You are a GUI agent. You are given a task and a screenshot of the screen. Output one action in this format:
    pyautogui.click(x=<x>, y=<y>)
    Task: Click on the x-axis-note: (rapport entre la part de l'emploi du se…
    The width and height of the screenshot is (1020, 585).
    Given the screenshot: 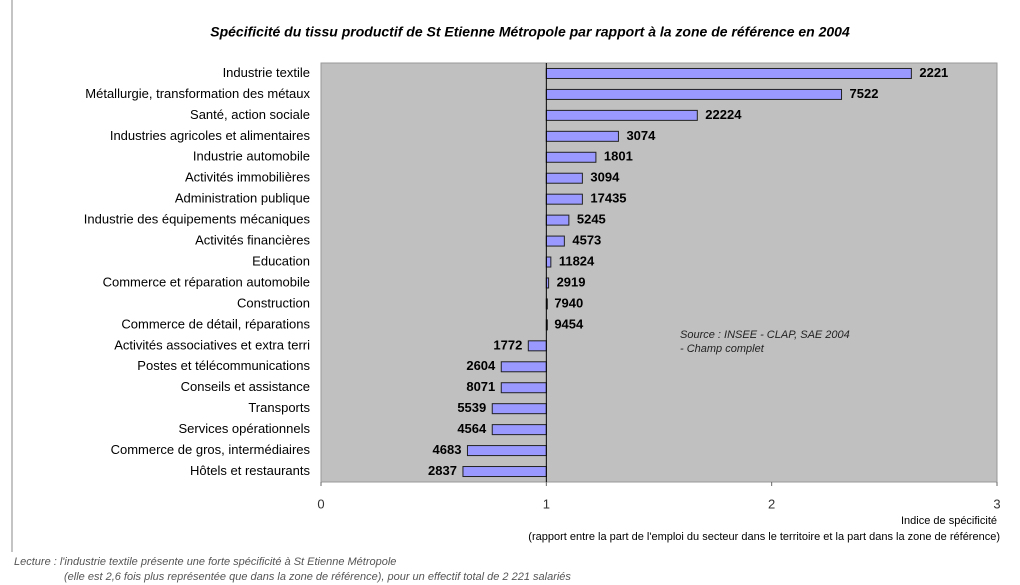 What is the action you would take?
    pyautogui.click(x=764, y=537)
    